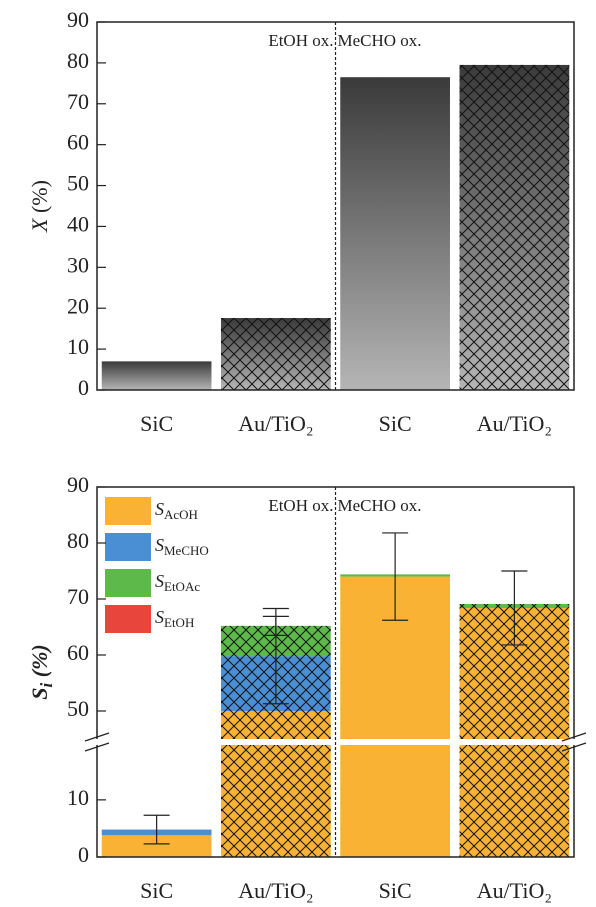 This screenshot has width=596, height=907. What do you see at coordinates (174, 618) in the screenshot?
I see `legend-label: SEtOH` at bounding box center [174, 618].